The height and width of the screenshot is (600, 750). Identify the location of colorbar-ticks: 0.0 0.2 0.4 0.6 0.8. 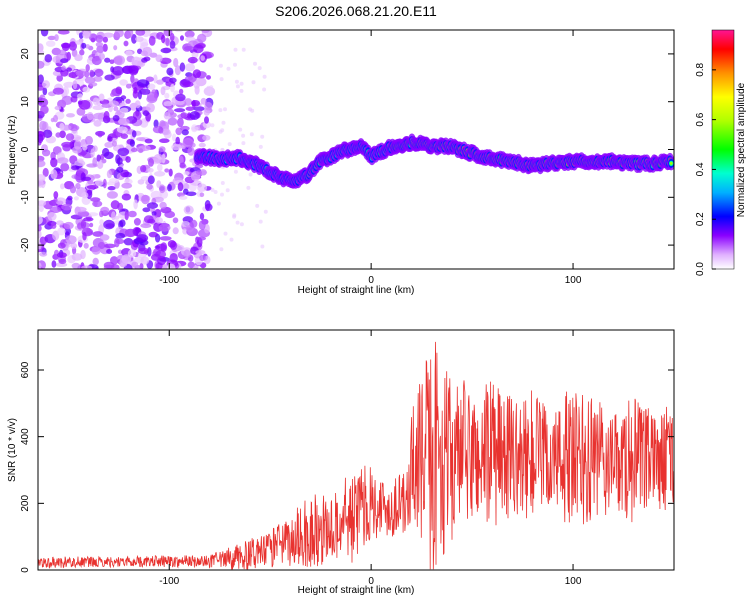
(705, 169).